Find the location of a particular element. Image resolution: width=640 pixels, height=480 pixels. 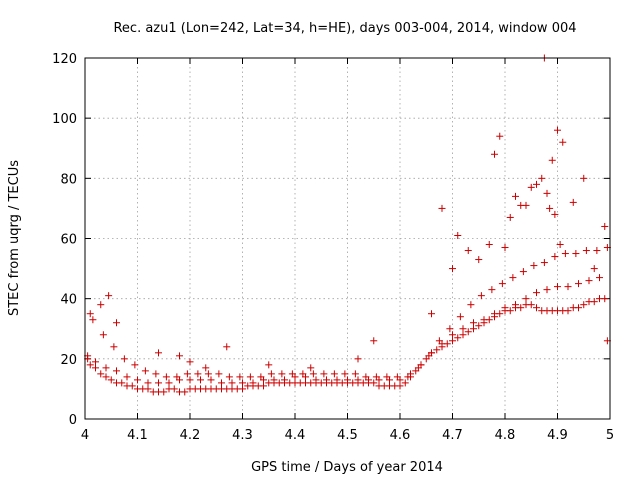

x-tick-label: 4.9 is located at coordinates (557, 435).